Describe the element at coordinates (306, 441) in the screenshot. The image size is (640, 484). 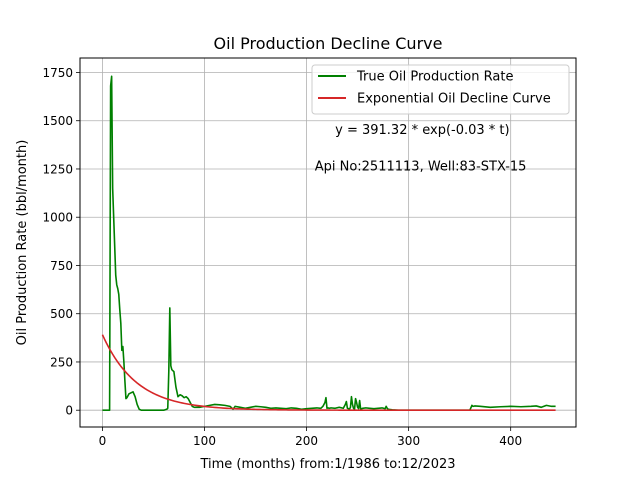
I see `x-tick-label: 200` at that location.